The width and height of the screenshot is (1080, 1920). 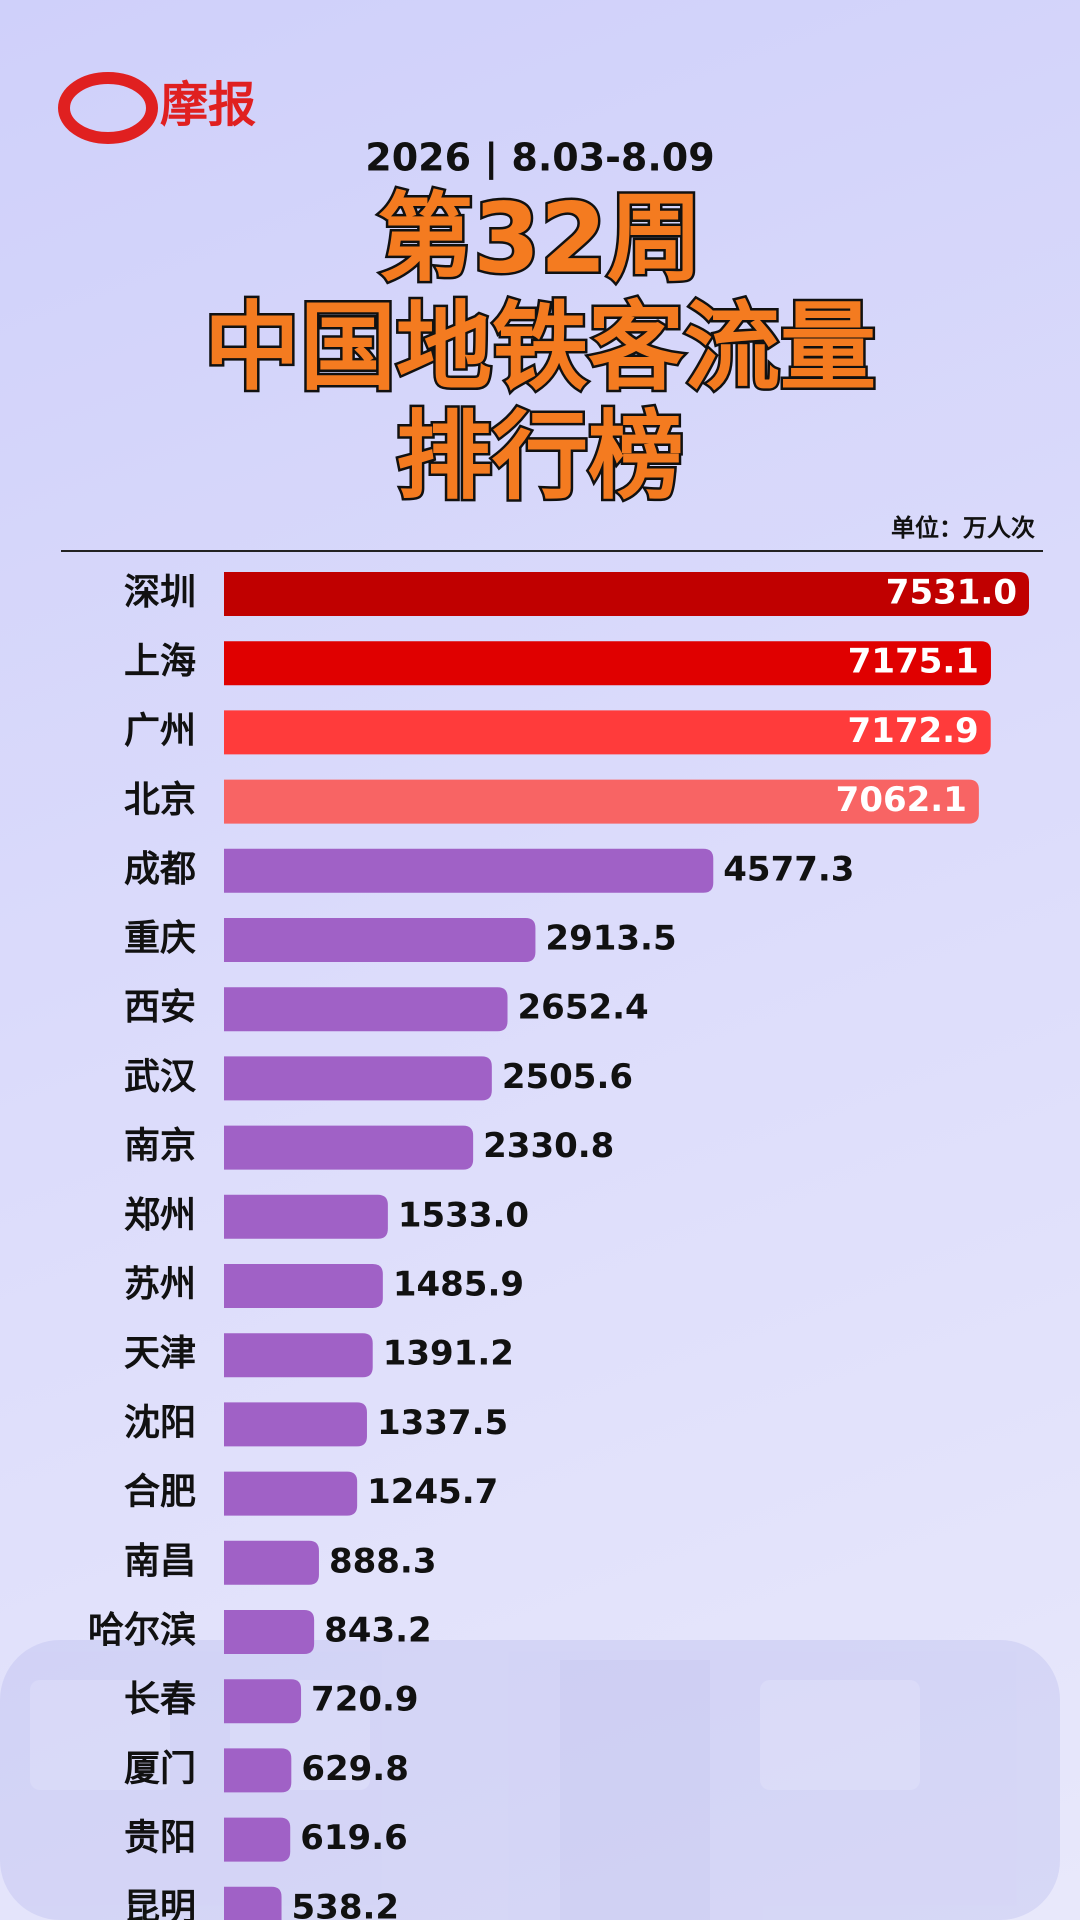 I want to click on chart-title: 第32周, so click(x=540, y=238).